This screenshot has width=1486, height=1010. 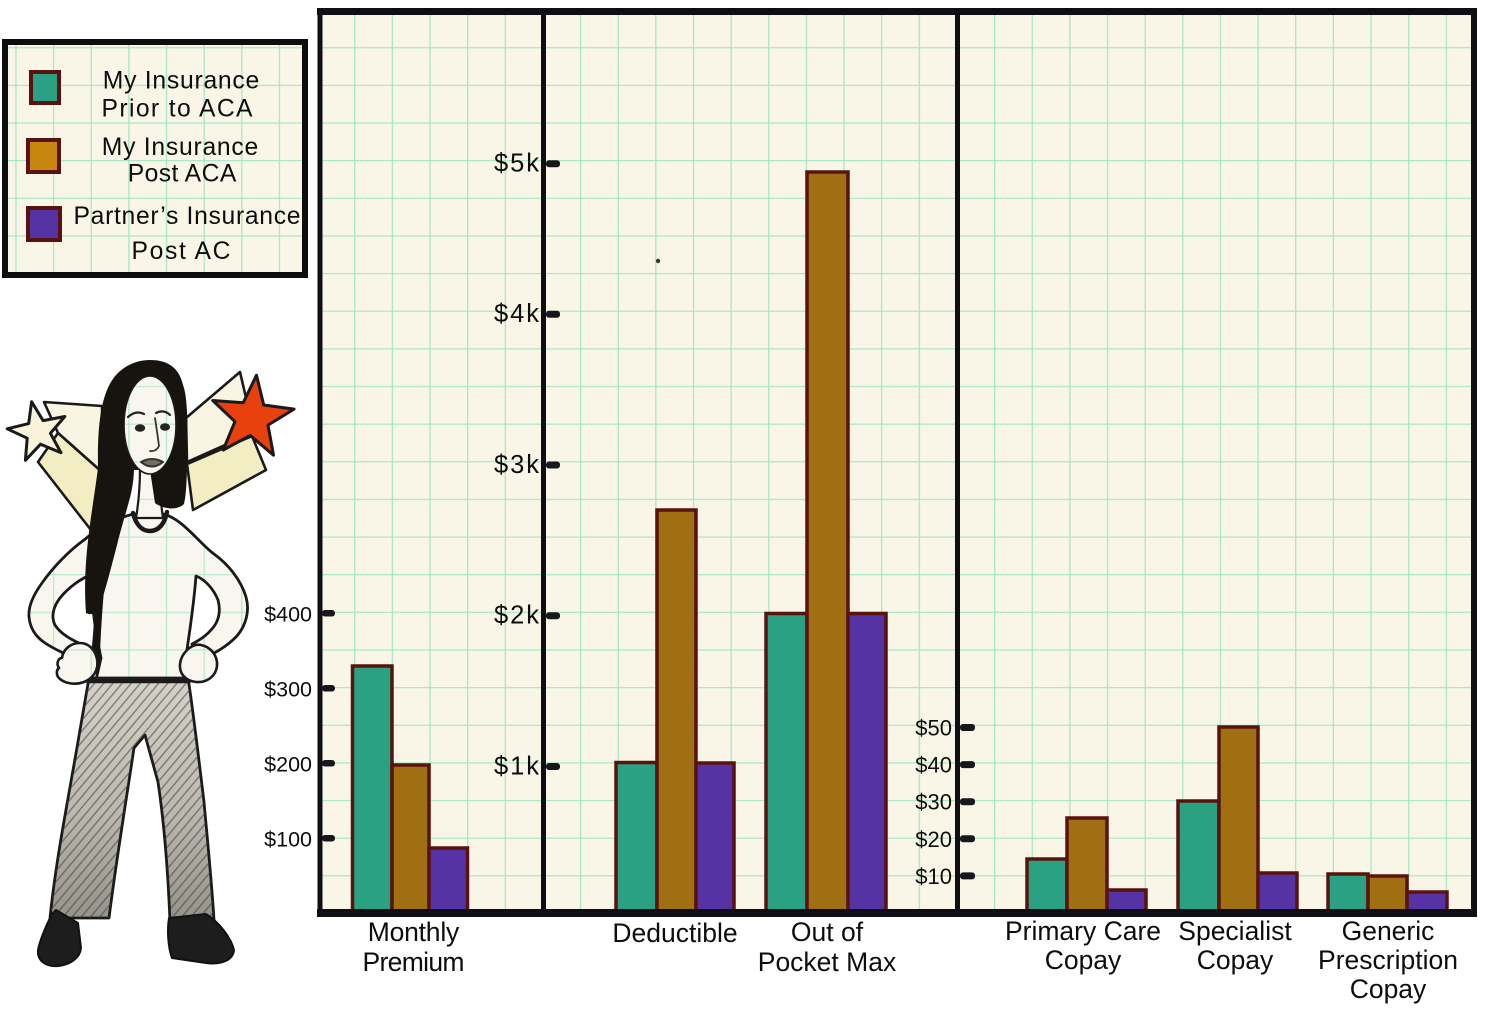 What do you see at coordinates (1083, 931) in the screenshot?
I see `svg-text: Primary Care` at bounding box center [1083, 931].